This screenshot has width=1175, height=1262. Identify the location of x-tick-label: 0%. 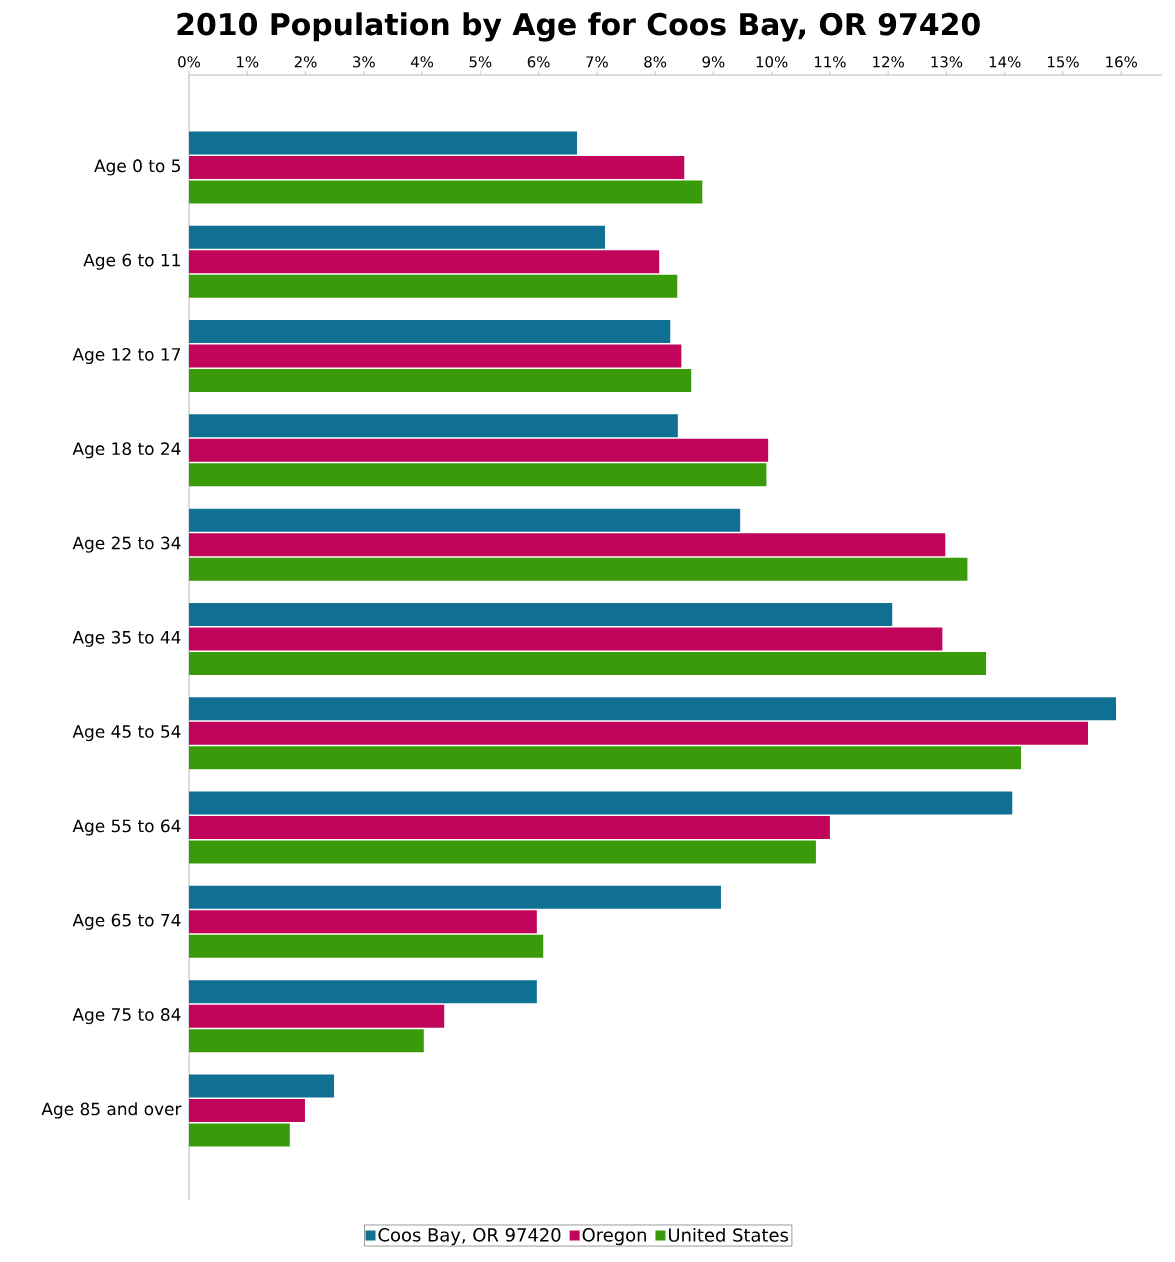
(189, 62).